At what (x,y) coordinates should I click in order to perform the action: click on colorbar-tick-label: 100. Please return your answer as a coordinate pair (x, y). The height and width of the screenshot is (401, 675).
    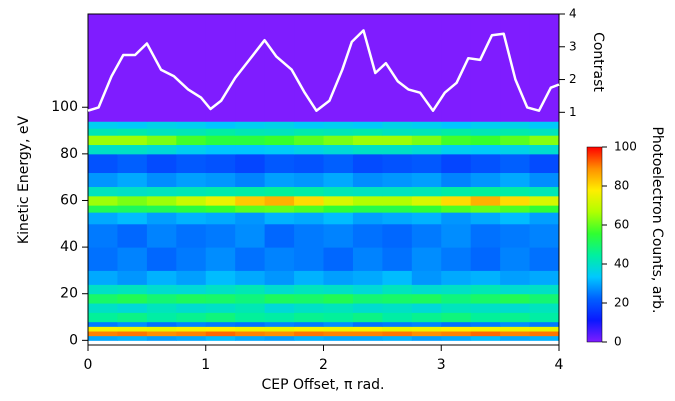
    Looking at the image, I should click on (625, 147).